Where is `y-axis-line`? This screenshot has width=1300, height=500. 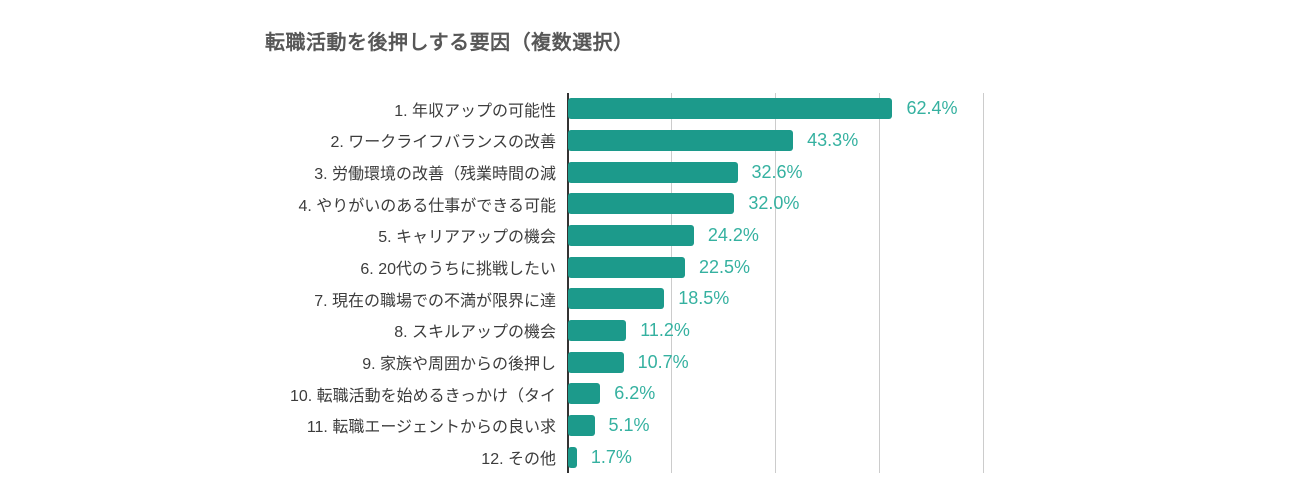 y-axis-line is located at coordinates (568, 283).